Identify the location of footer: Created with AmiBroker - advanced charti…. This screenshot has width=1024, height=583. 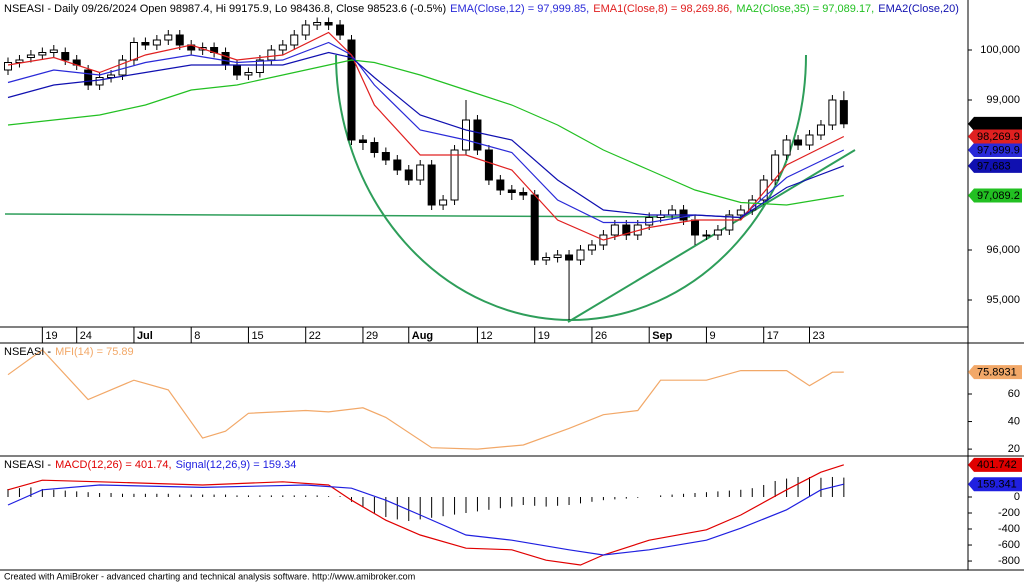
(209, 576).